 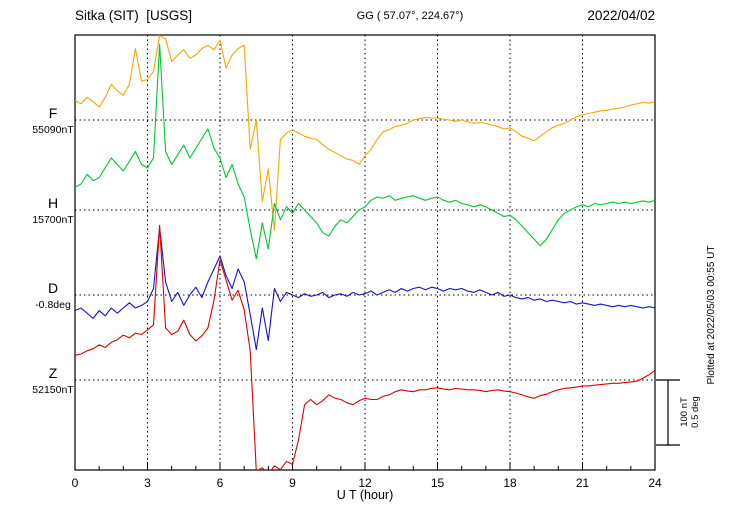 I want to click on x-tick-label: 0, so click(x=75, y=483).